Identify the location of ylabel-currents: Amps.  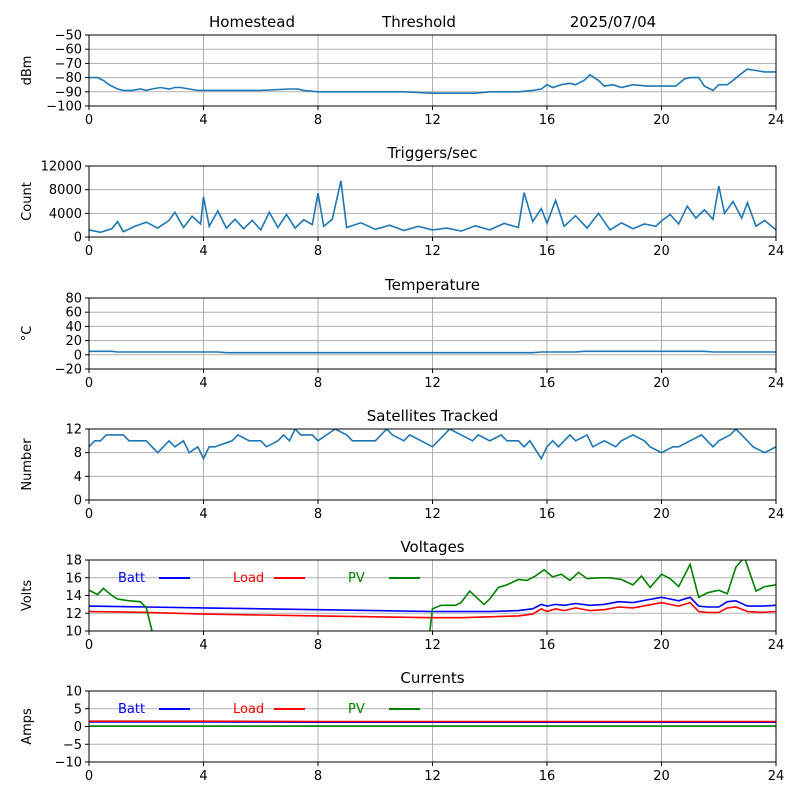
(27, 726).